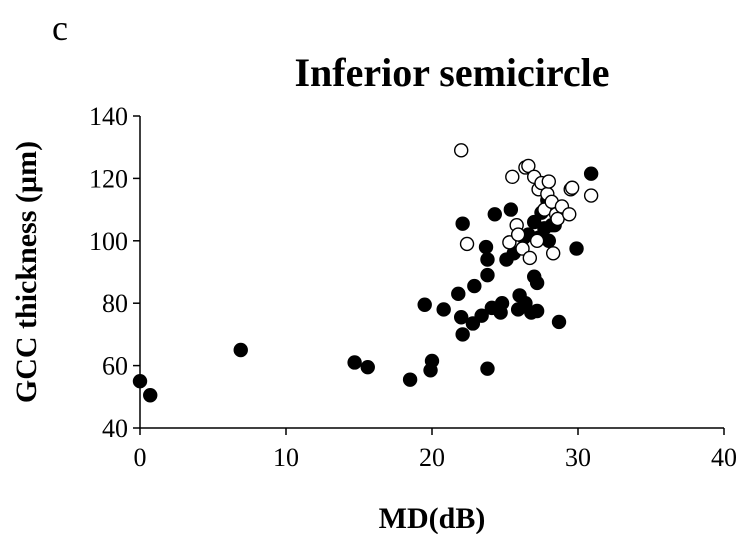 The height and width of the screenshot is (534, 746). Describe the element at coordinates (60, 28) in the screenshot. I see `panel-label: c` at that location.